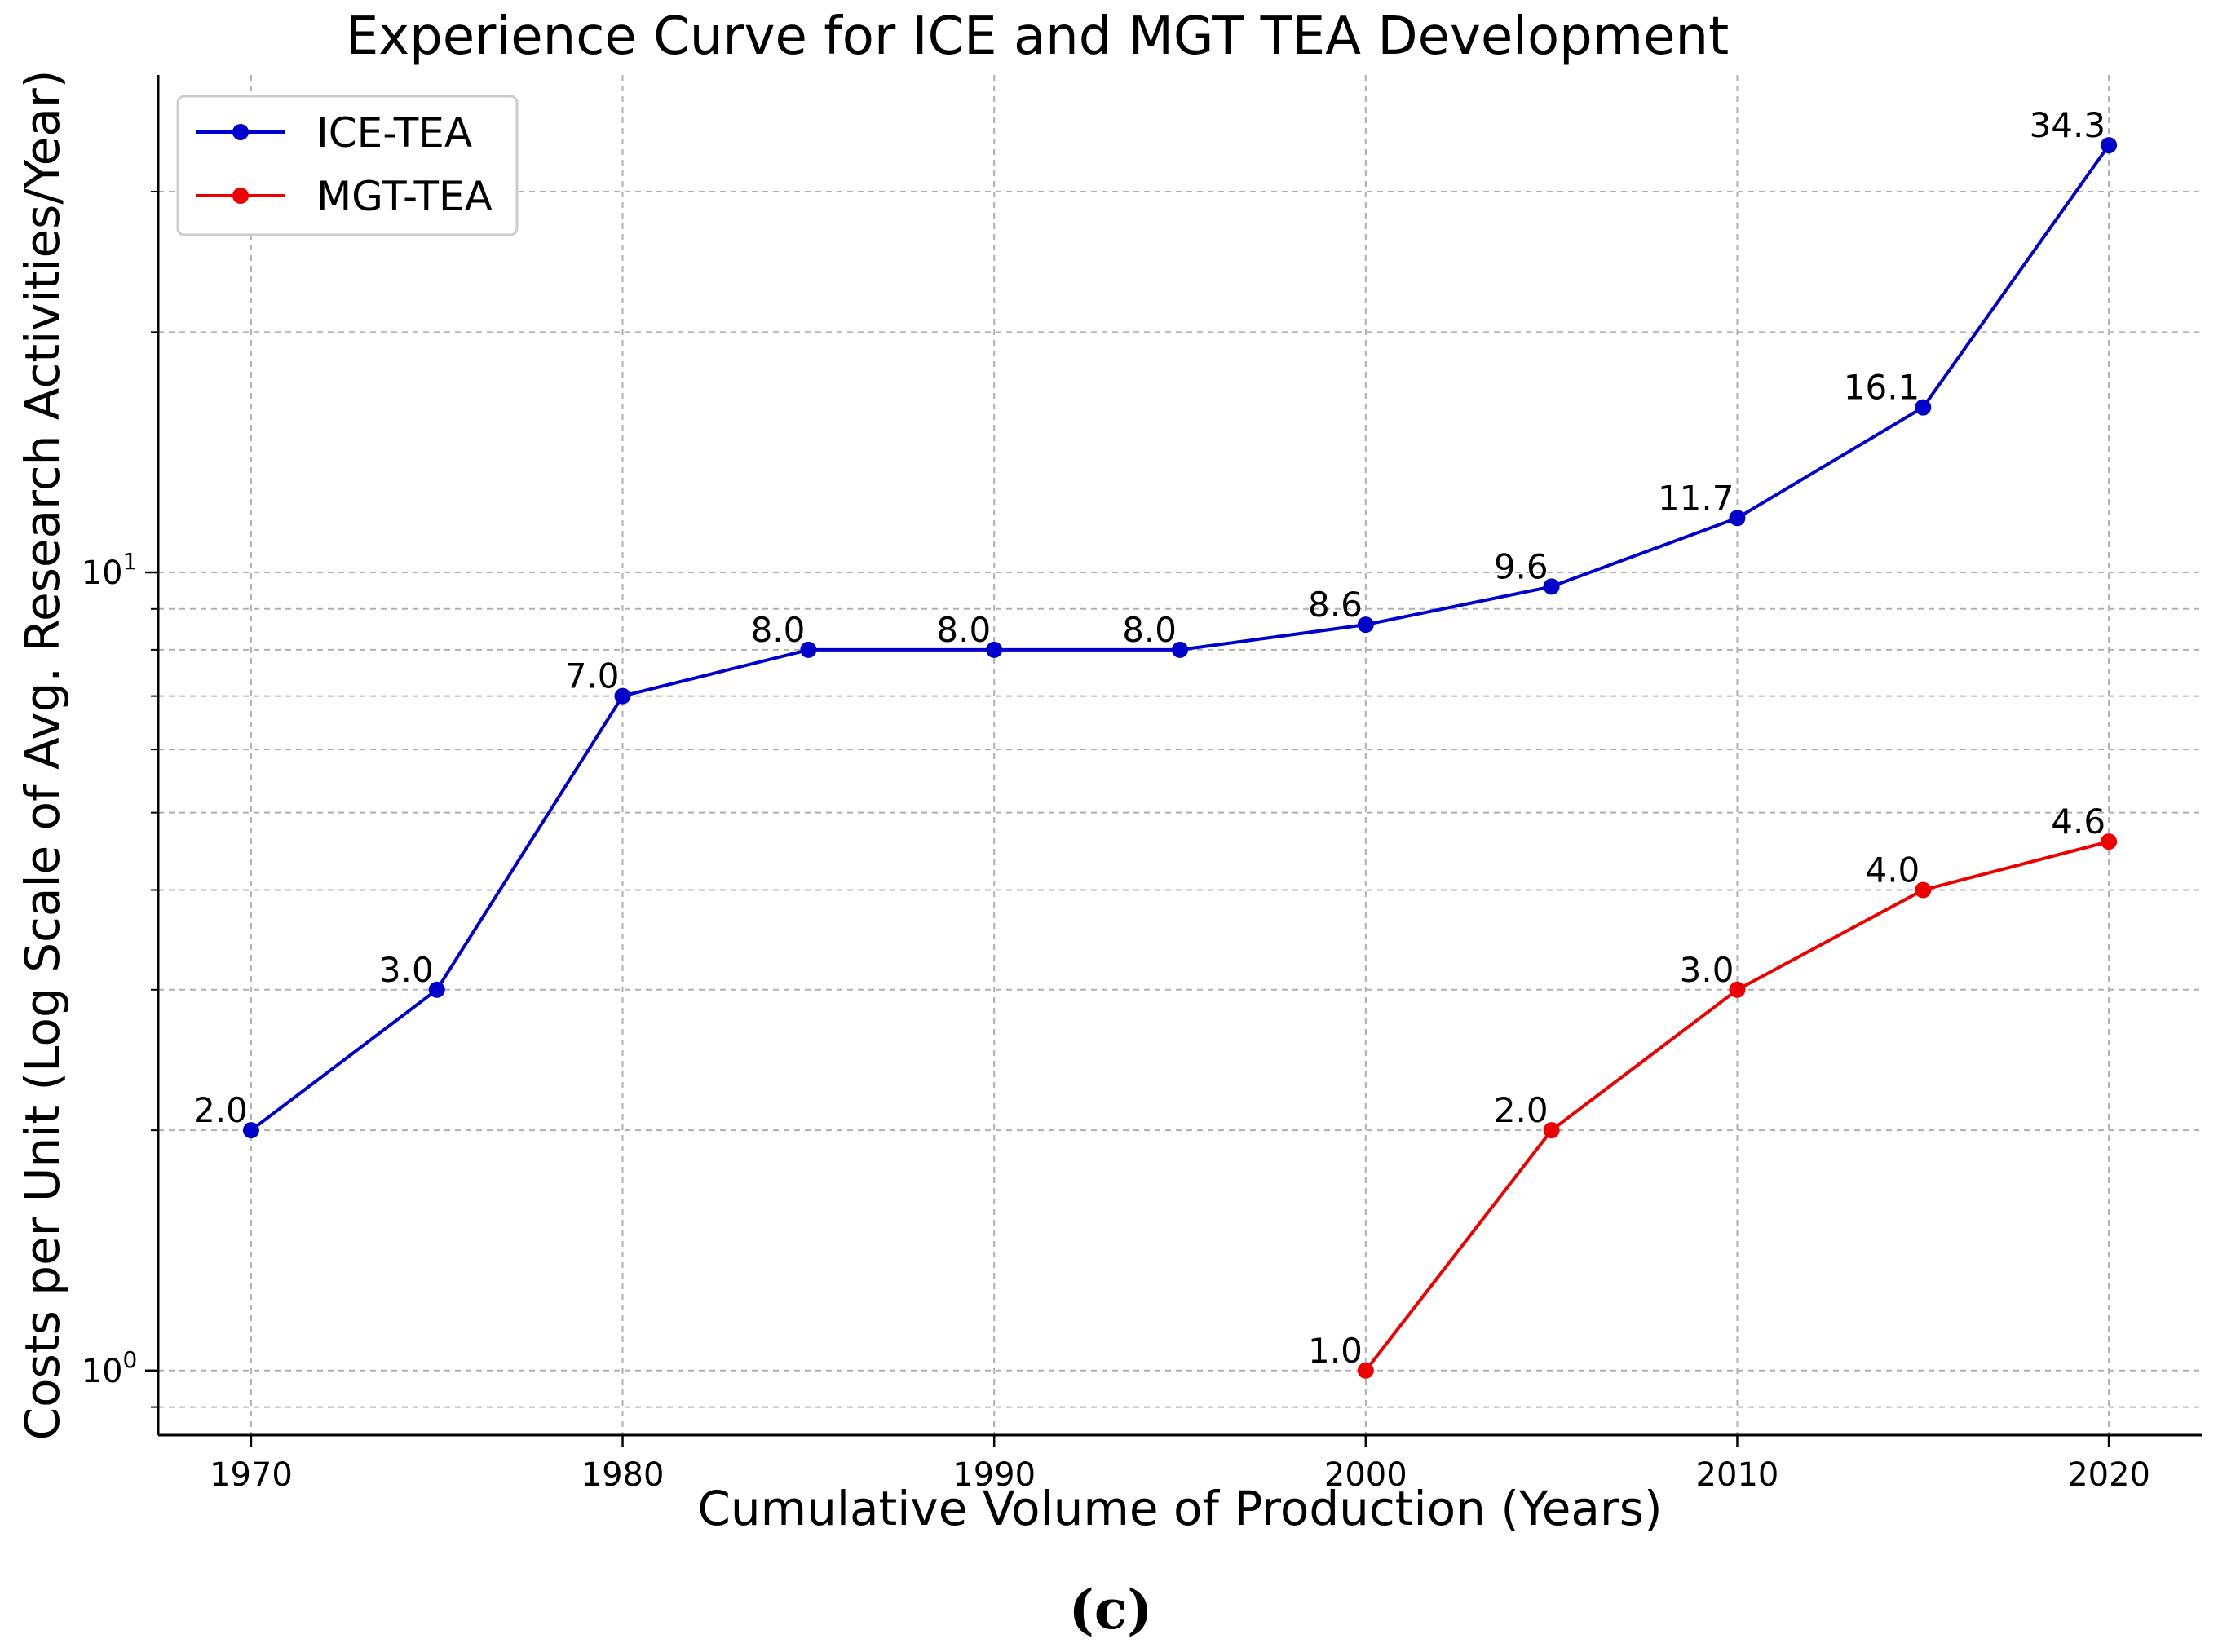 The image size is (2218, 1652). What do you see at coordinates (1696, 498) in the screenshot?
I see `data-label-ice-tea: 11.7` at bounding box center [1696, 498].